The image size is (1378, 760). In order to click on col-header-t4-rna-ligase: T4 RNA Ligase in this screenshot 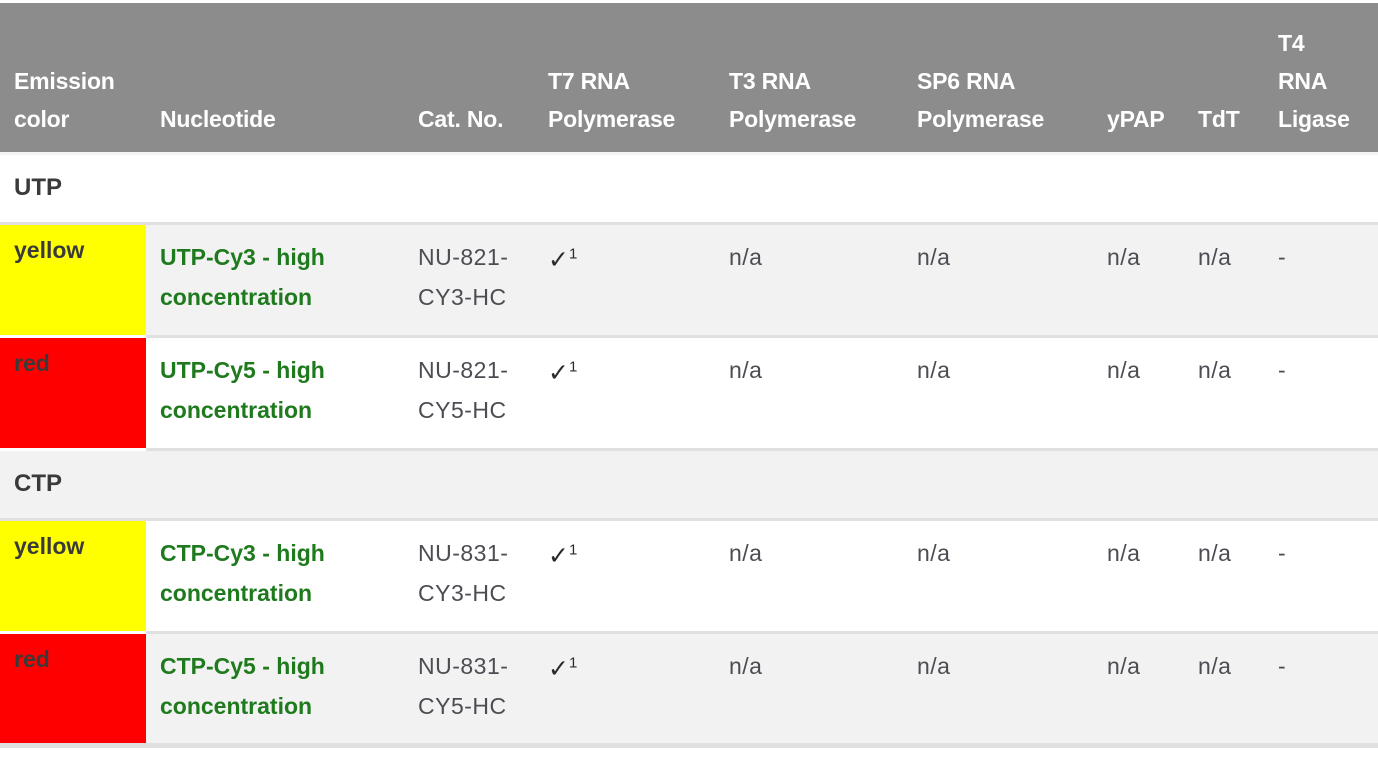, I will do `click(1321, 79)`.